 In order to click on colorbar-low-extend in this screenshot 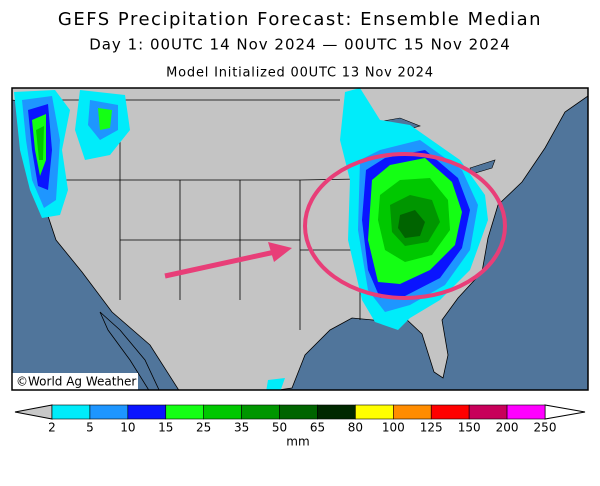, I will do `click(33, 412)`.